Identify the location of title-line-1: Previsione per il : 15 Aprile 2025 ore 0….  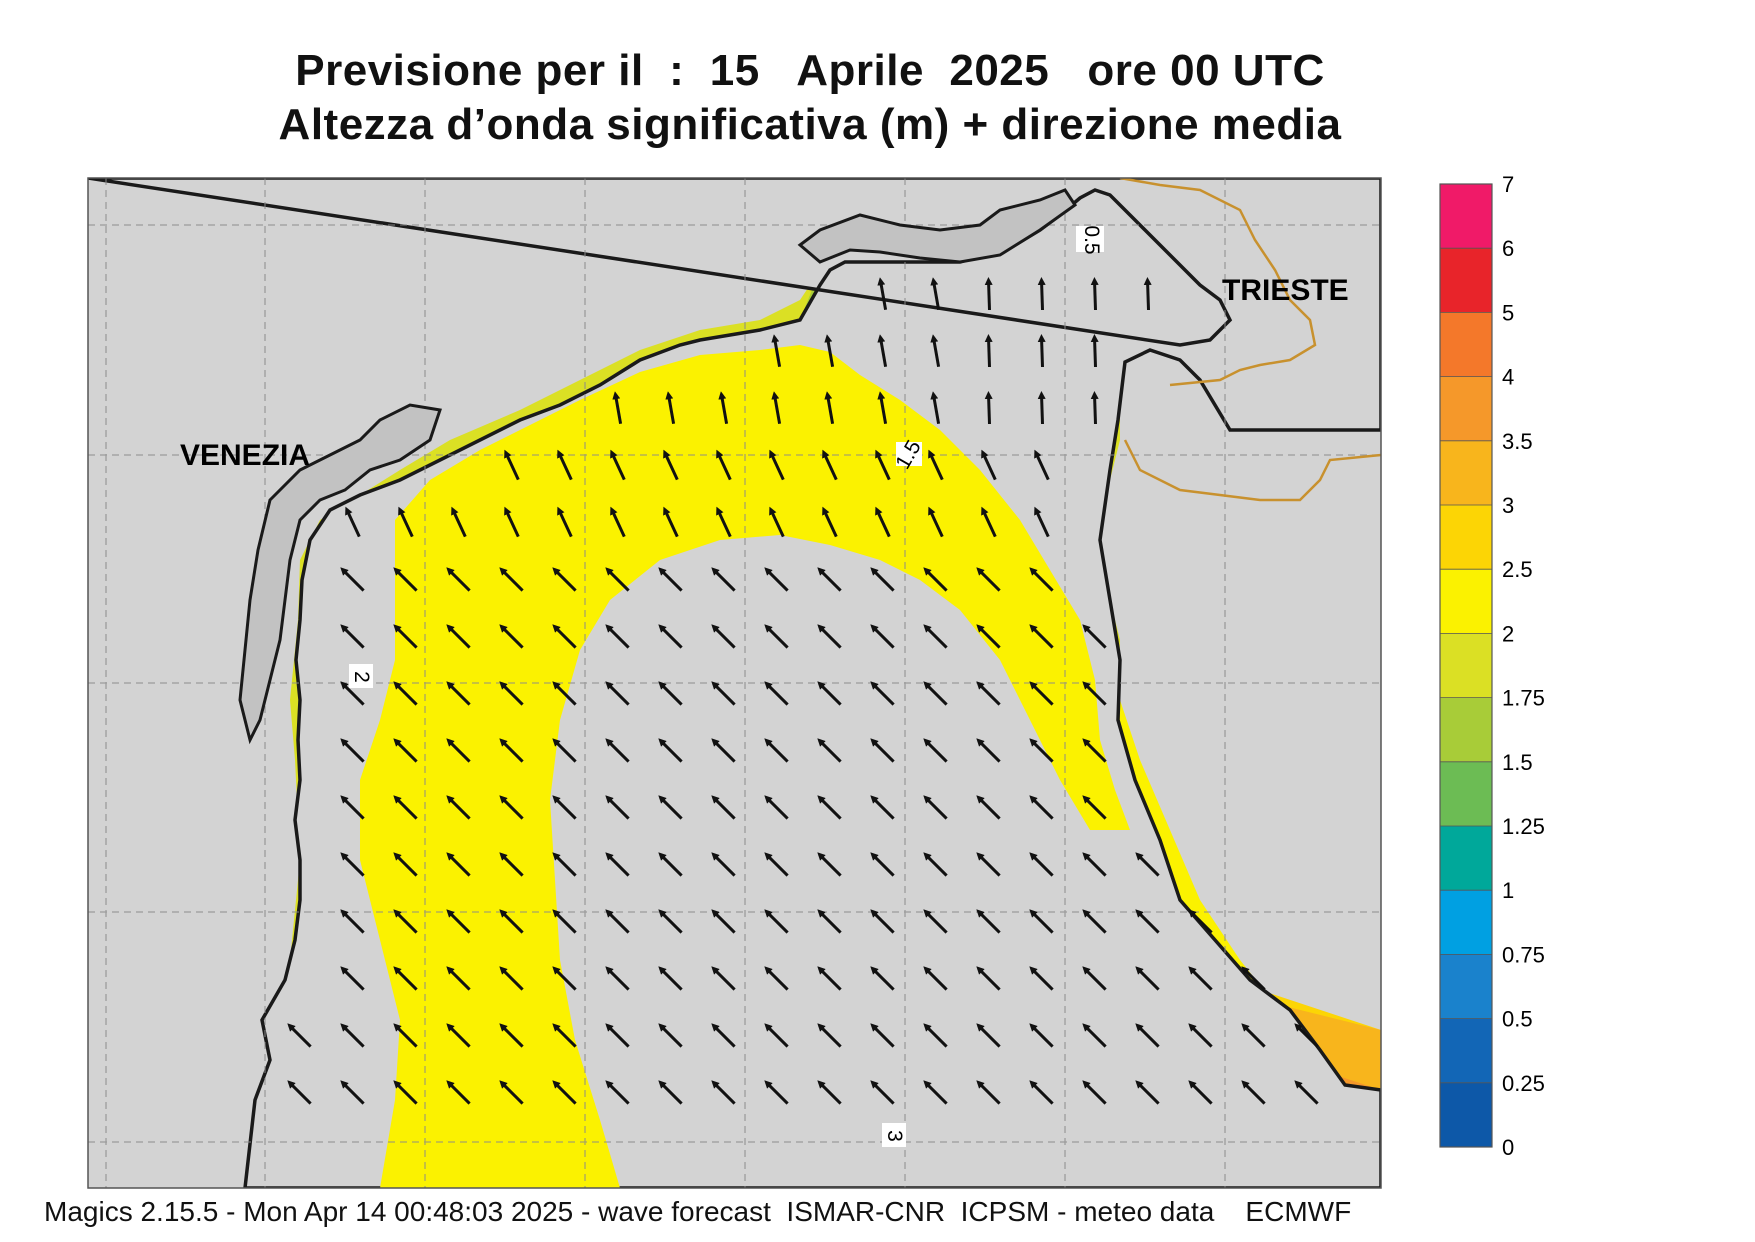
(810, 70).